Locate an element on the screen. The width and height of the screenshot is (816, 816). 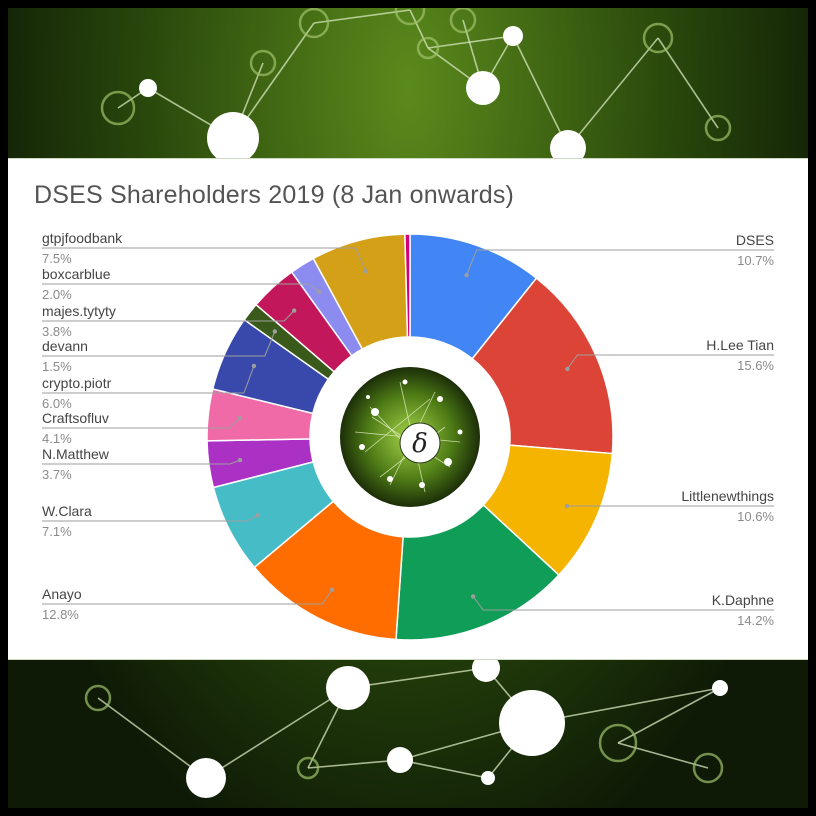
slice-k-daphne is located at coordinates (477, 572).